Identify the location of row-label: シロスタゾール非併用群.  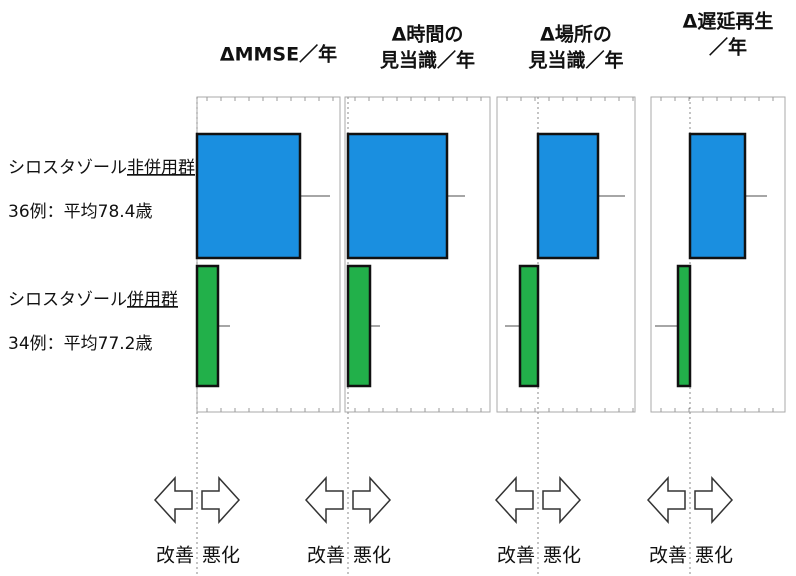
(101, 168).